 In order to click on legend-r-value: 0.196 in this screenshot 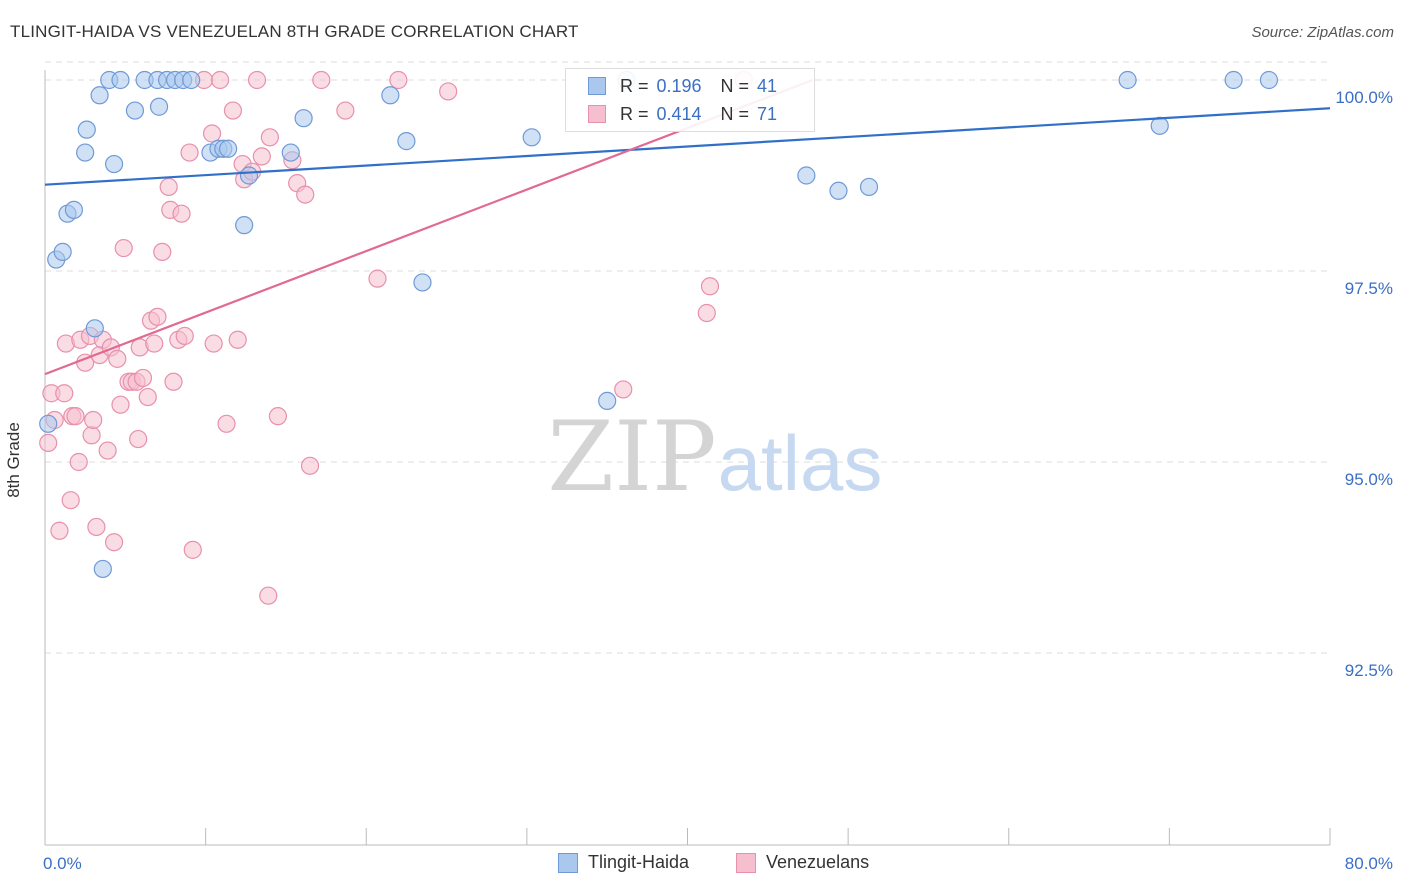, I will do `click(679, 85)`.